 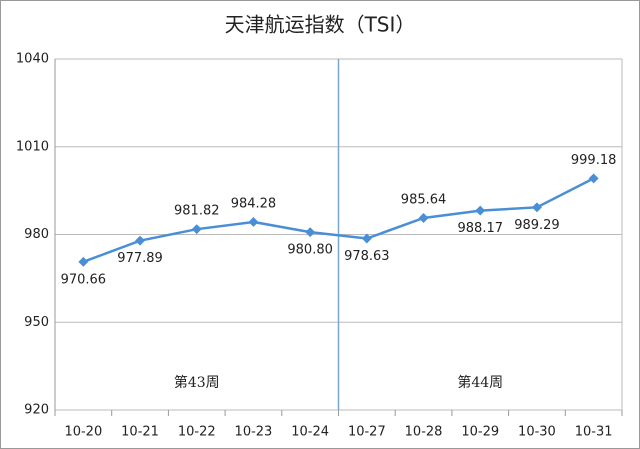 I want to click on data-label: 984.28, so click(x=254, y=203).